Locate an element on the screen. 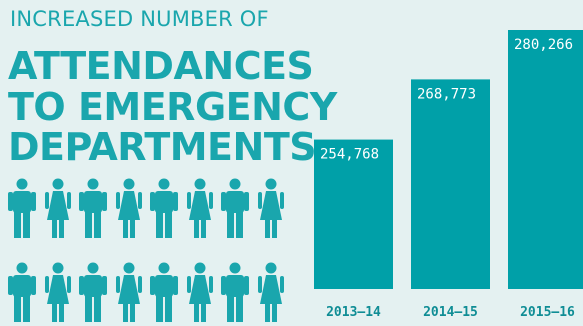  people-row-bottom is located at coordinates (146, 292).